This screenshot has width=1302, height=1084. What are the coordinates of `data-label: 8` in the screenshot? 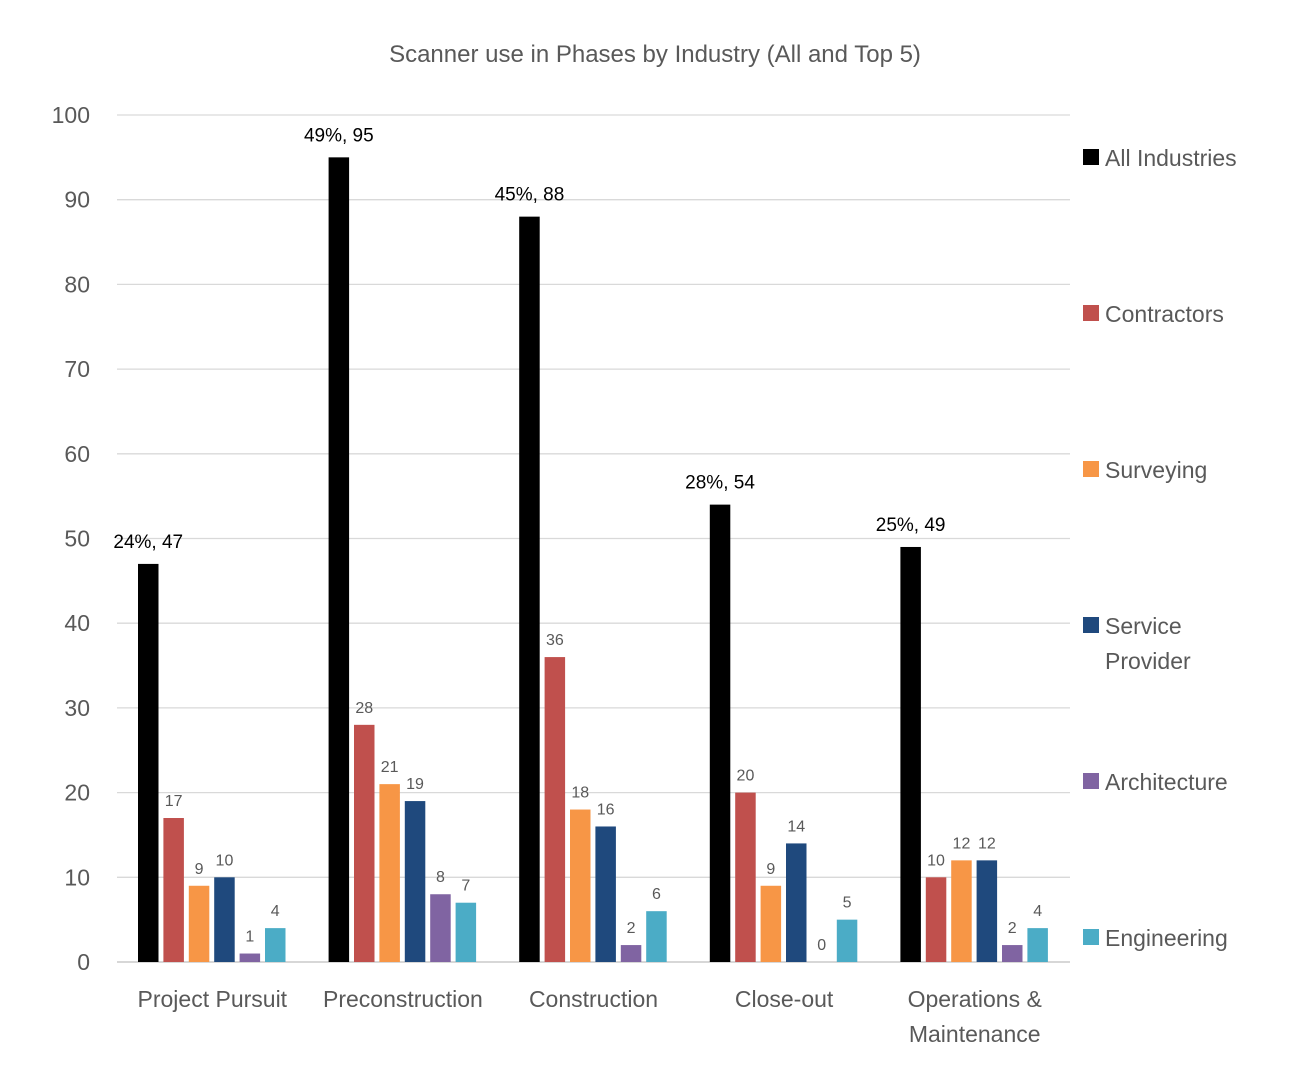 It's located at (440, 877).